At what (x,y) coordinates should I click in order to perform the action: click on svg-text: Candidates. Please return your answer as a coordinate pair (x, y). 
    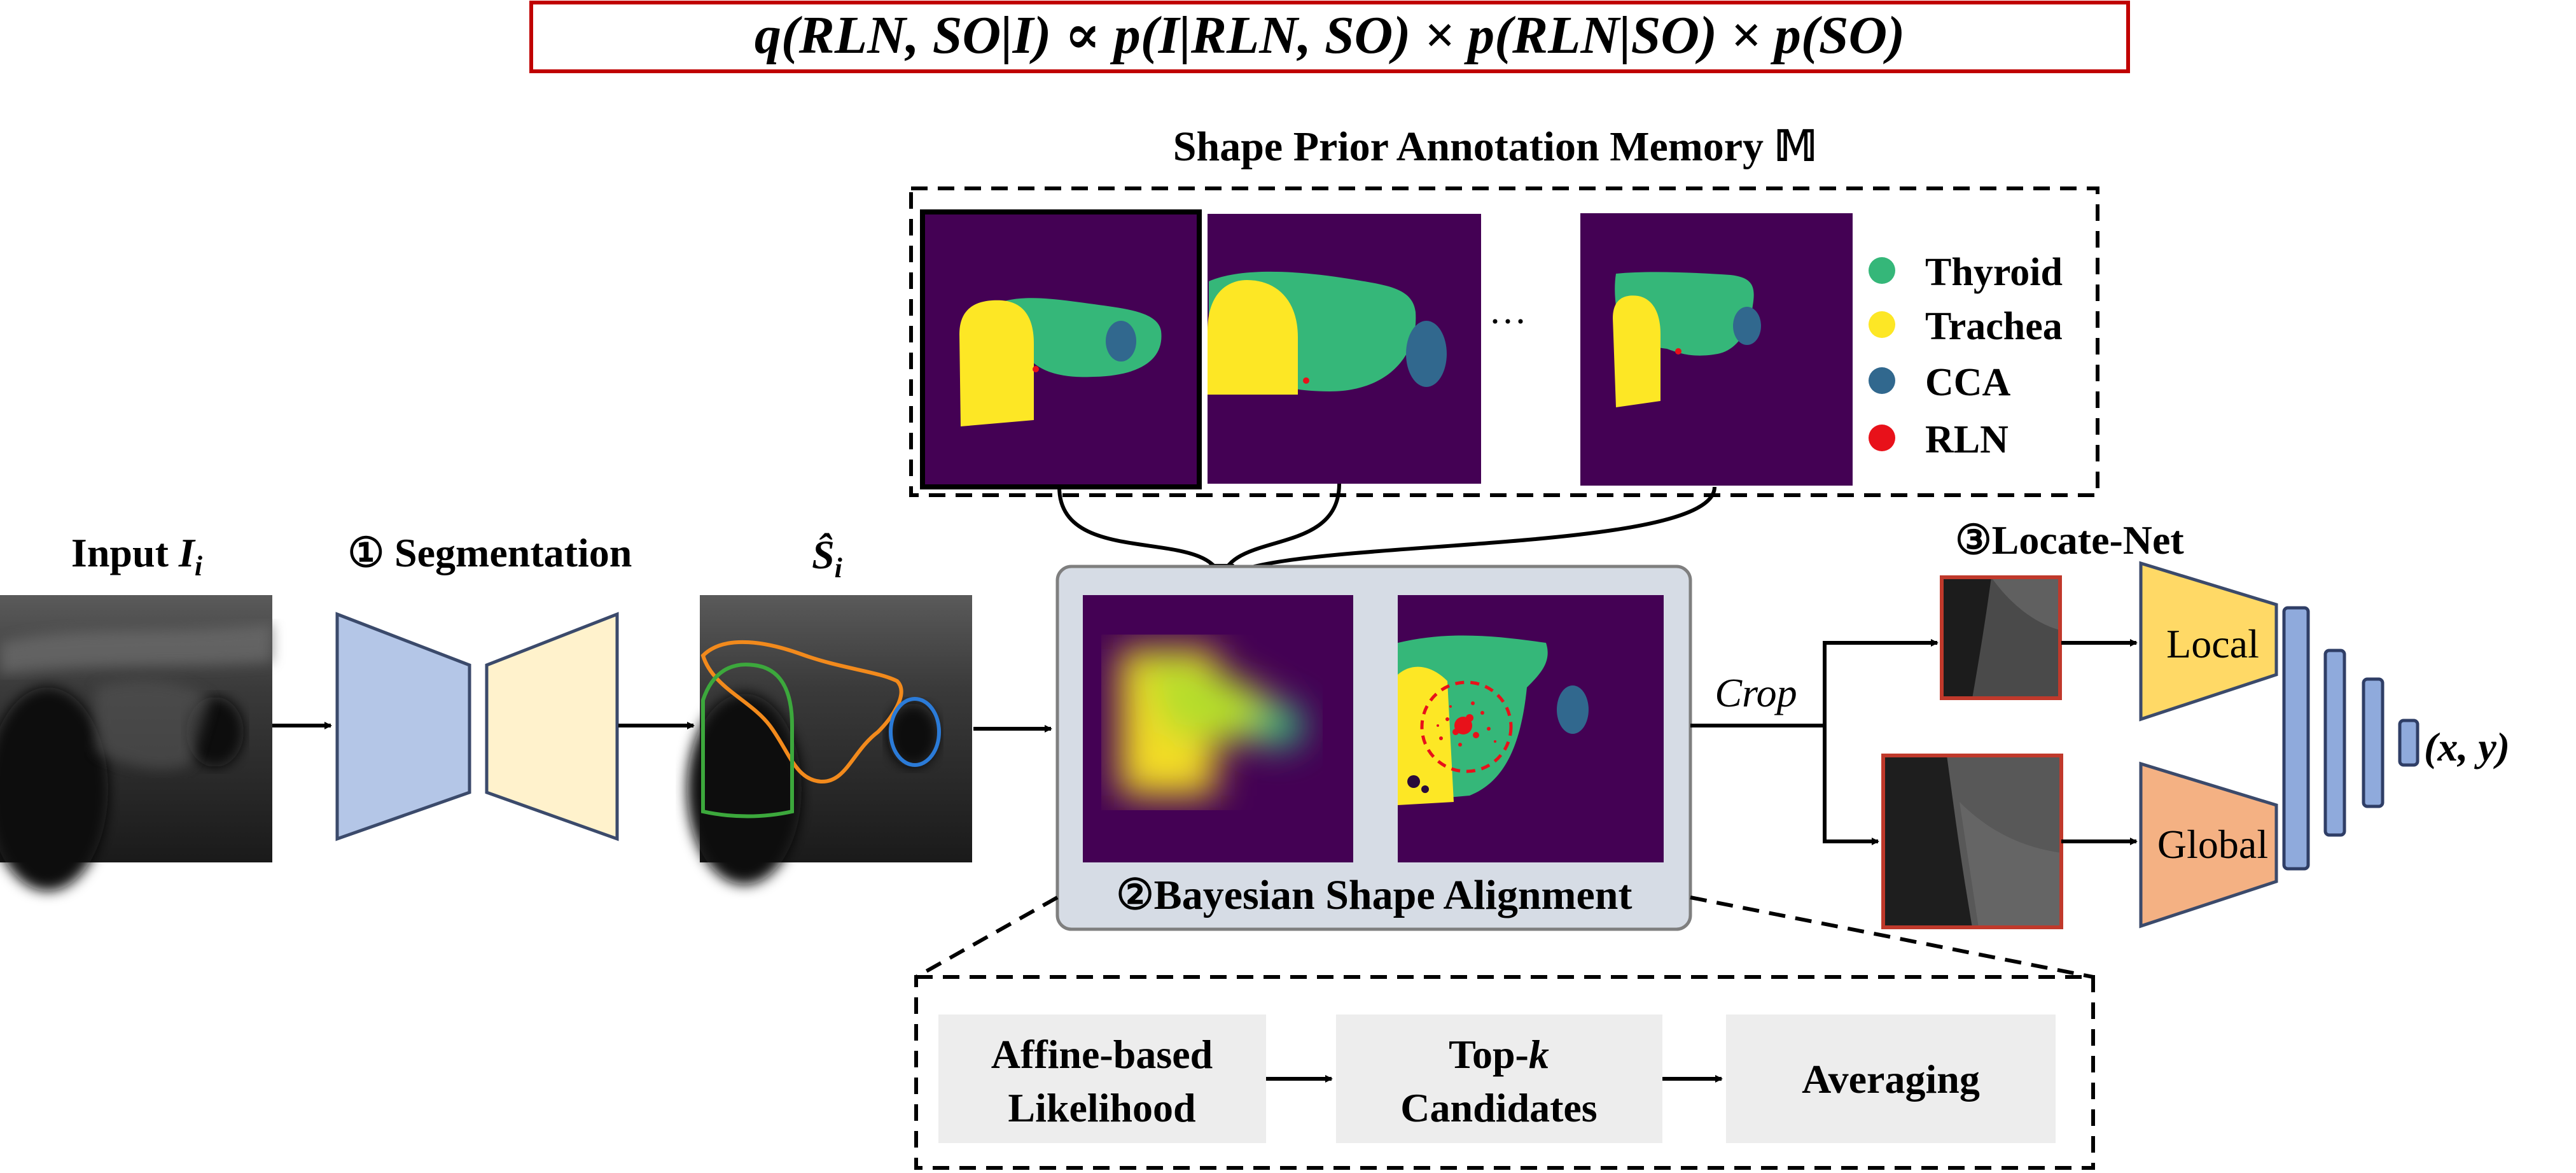
    Looking at the image, I should click on (1498, 1107).